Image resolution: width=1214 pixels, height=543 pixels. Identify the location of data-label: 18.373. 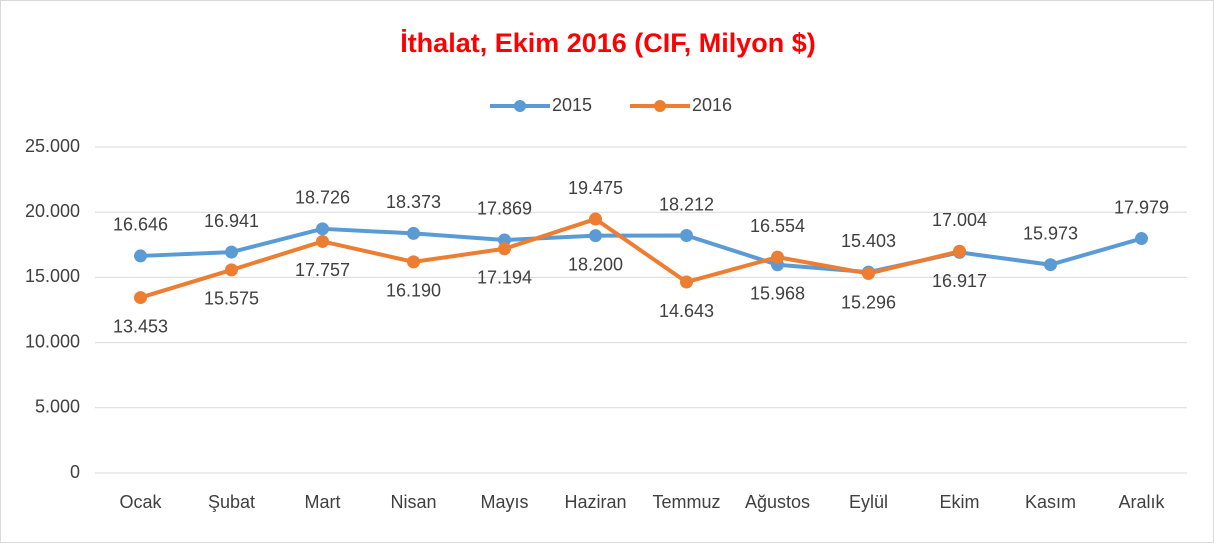
(413, 202).